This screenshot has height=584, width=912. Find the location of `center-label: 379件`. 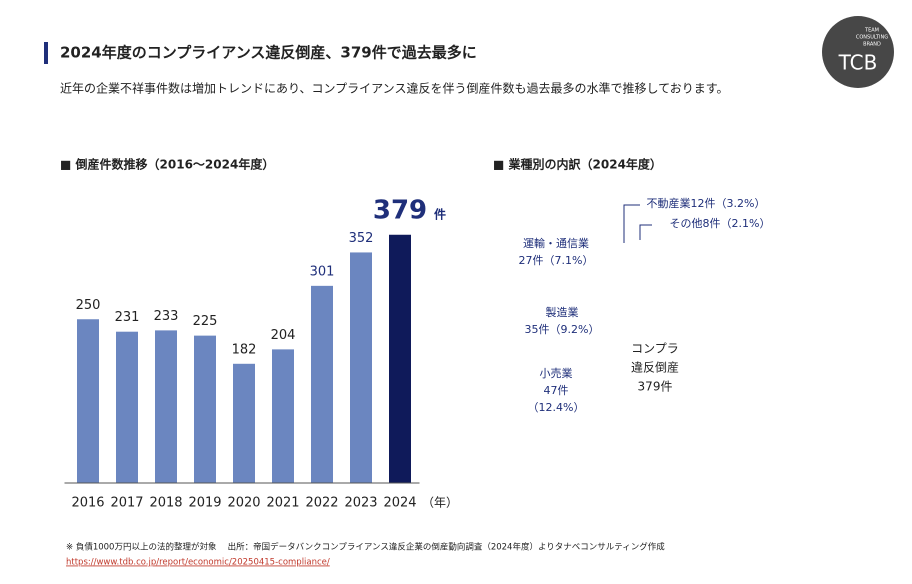

center-label: 379件 is located at coordinates (655, 387).